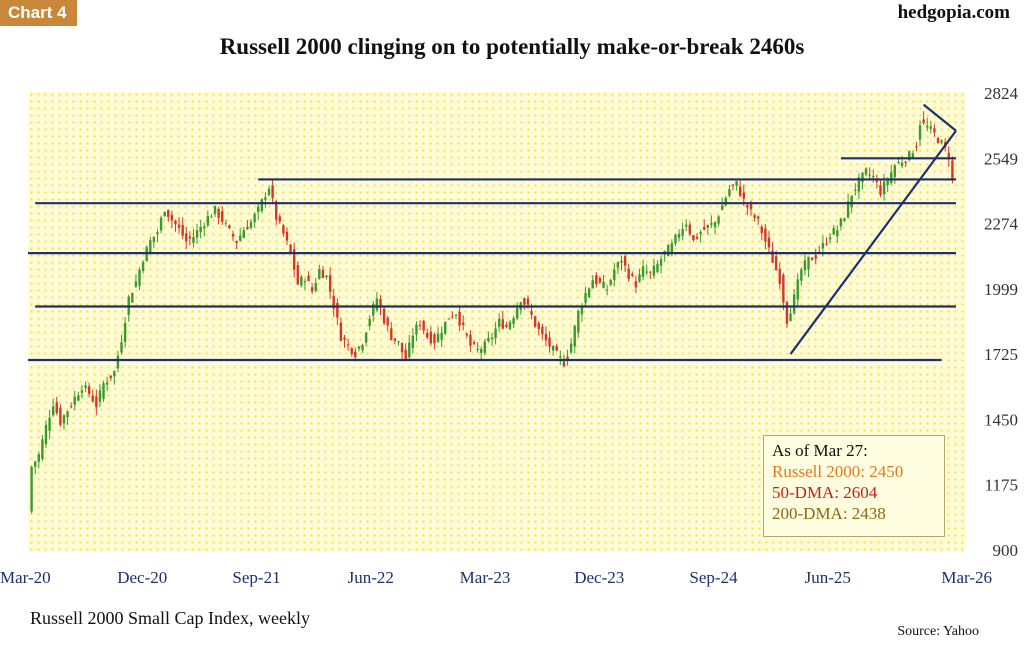  I want to click on y-axis: 900 1175 1450 1725 1999 2274 2549 2824, so click(1001, 322).